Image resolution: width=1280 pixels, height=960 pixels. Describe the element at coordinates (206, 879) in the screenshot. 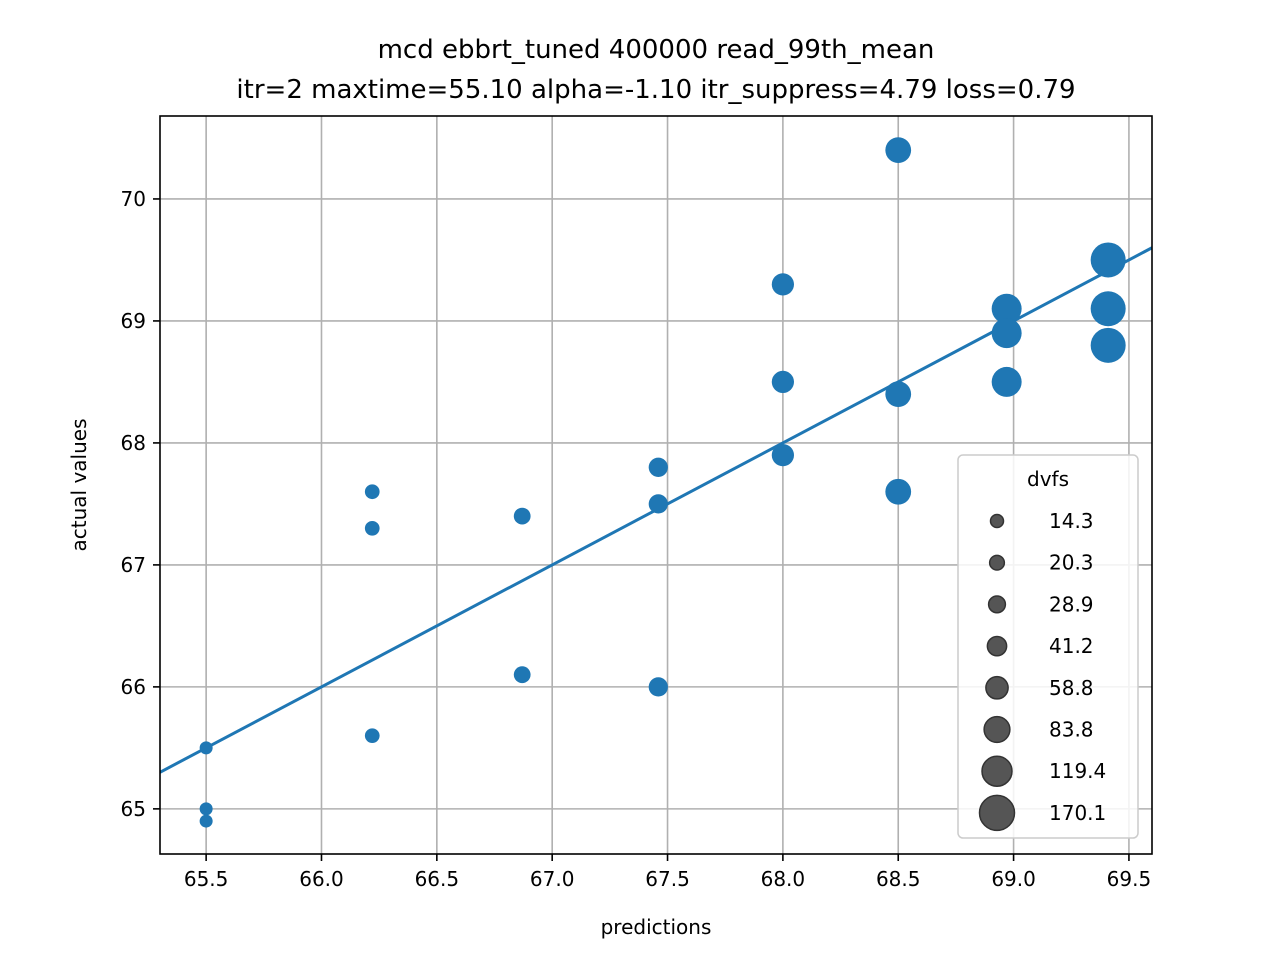

I see `x-tick-label: 65.5` at that location.